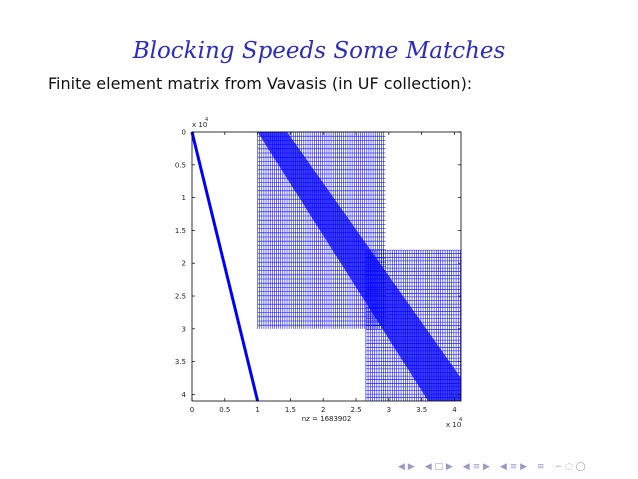 The width and height of the screenshot is (638, 479). What do you see at coordinates (184, 395) in the screenshot?
I see `y-tick-label: 4` at bounding box center [184, 395].